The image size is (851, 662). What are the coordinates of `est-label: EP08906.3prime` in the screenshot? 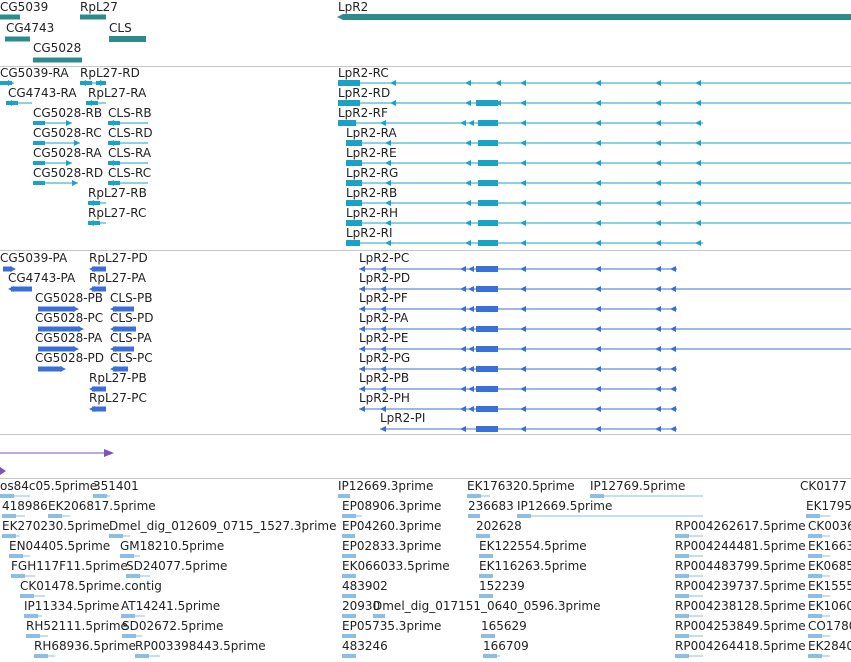 It's located at (392, 506).